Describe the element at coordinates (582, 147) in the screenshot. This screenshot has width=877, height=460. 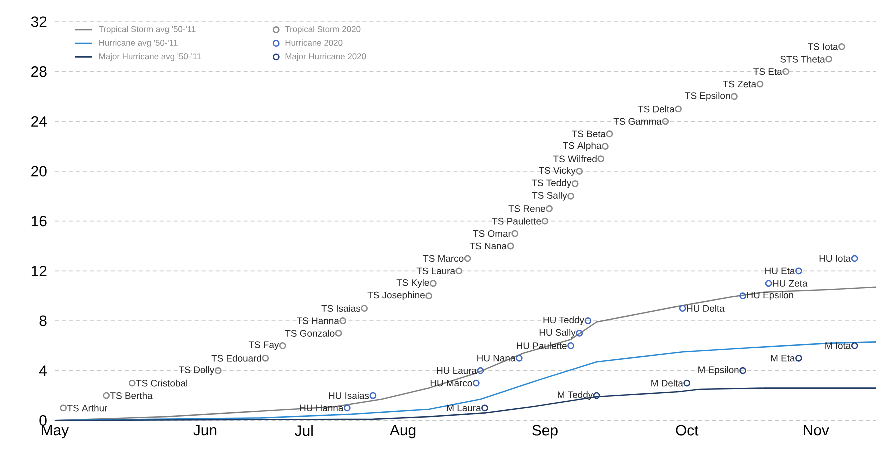
I see `data-label: TS Alpha` at that location.